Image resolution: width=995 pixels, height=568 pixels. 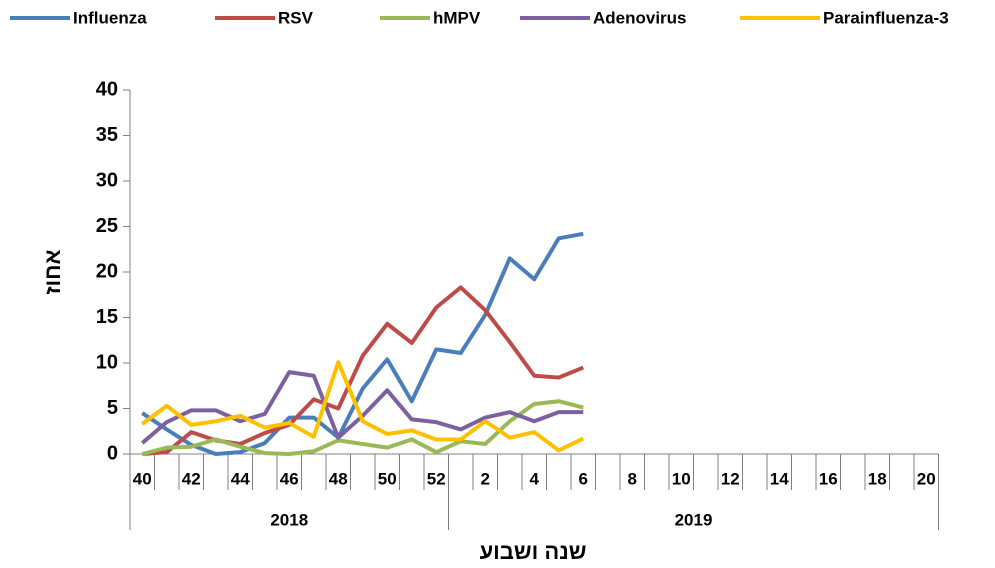 What do you see at coordinates (107, 317) in the screenshot?
I see `y-tick-label: 15` at bounding box center [107, 317].